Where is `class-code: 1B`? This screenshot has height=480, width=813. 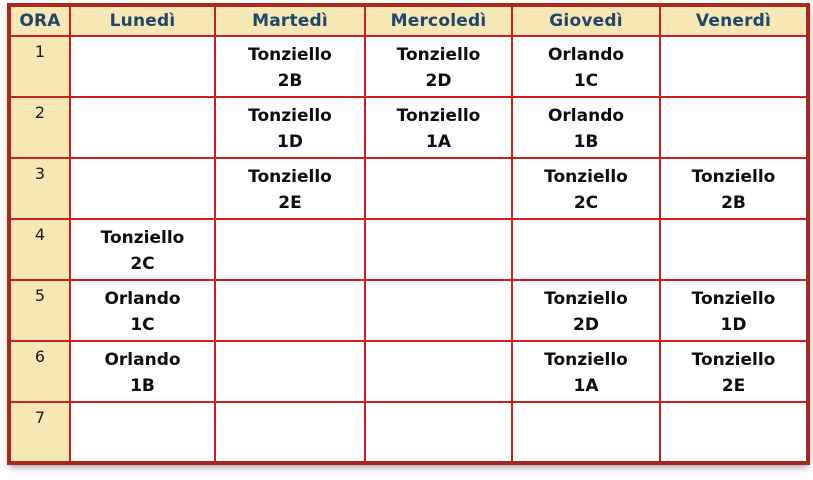
class-code: 1B is located at coordinates (586, 142).